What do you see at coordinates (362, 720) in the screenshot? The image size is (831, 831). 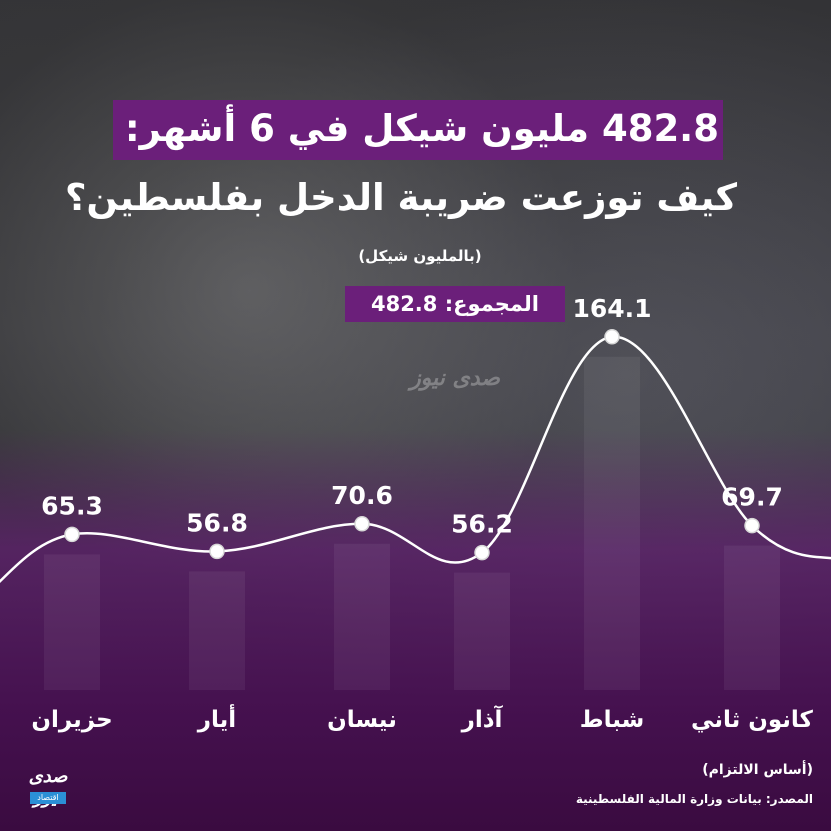 I see `category-label: نيسان` at bounding box center [362, 720].